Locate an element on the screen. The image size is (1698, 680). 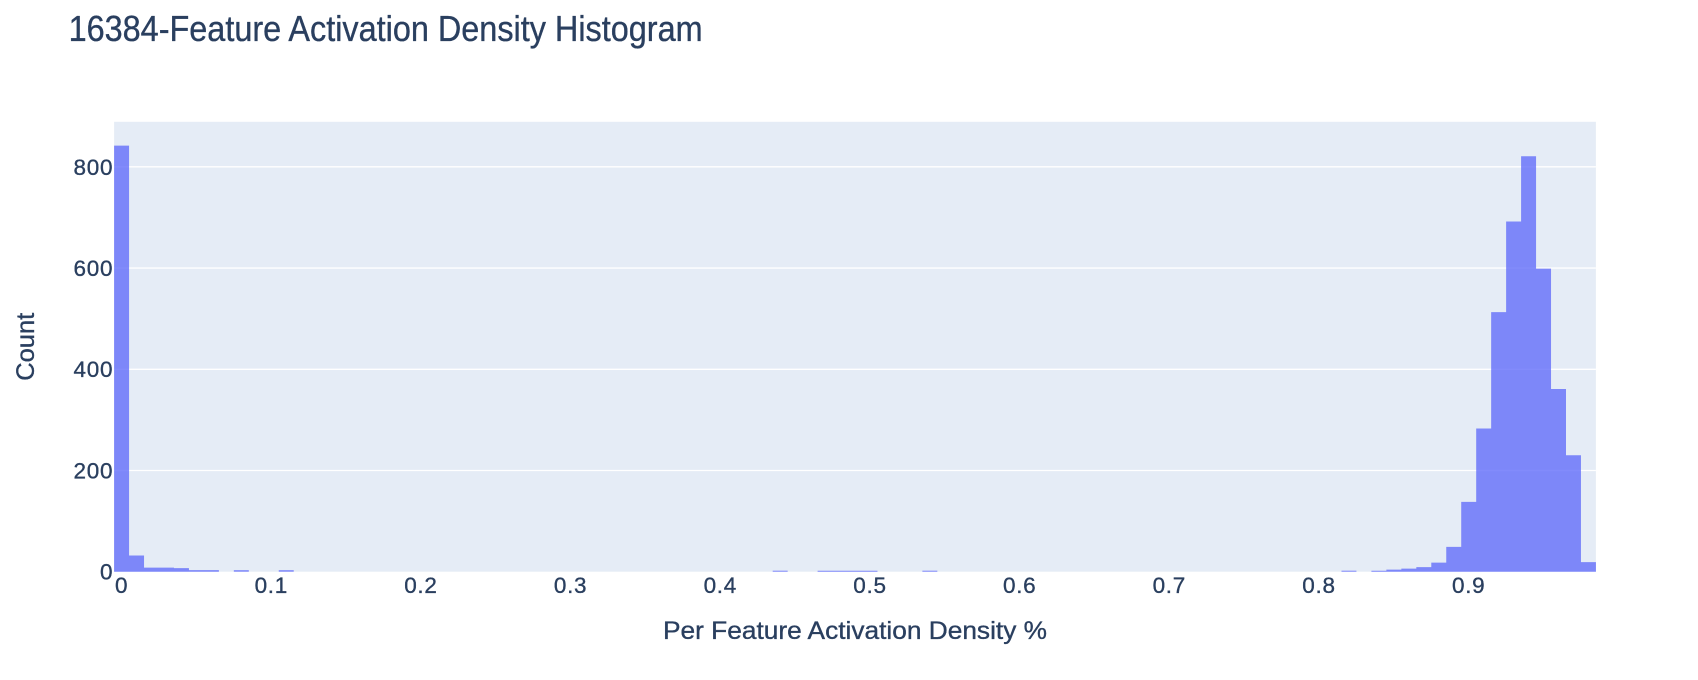
svg-text: 600 is located at coordinates (94, 268).